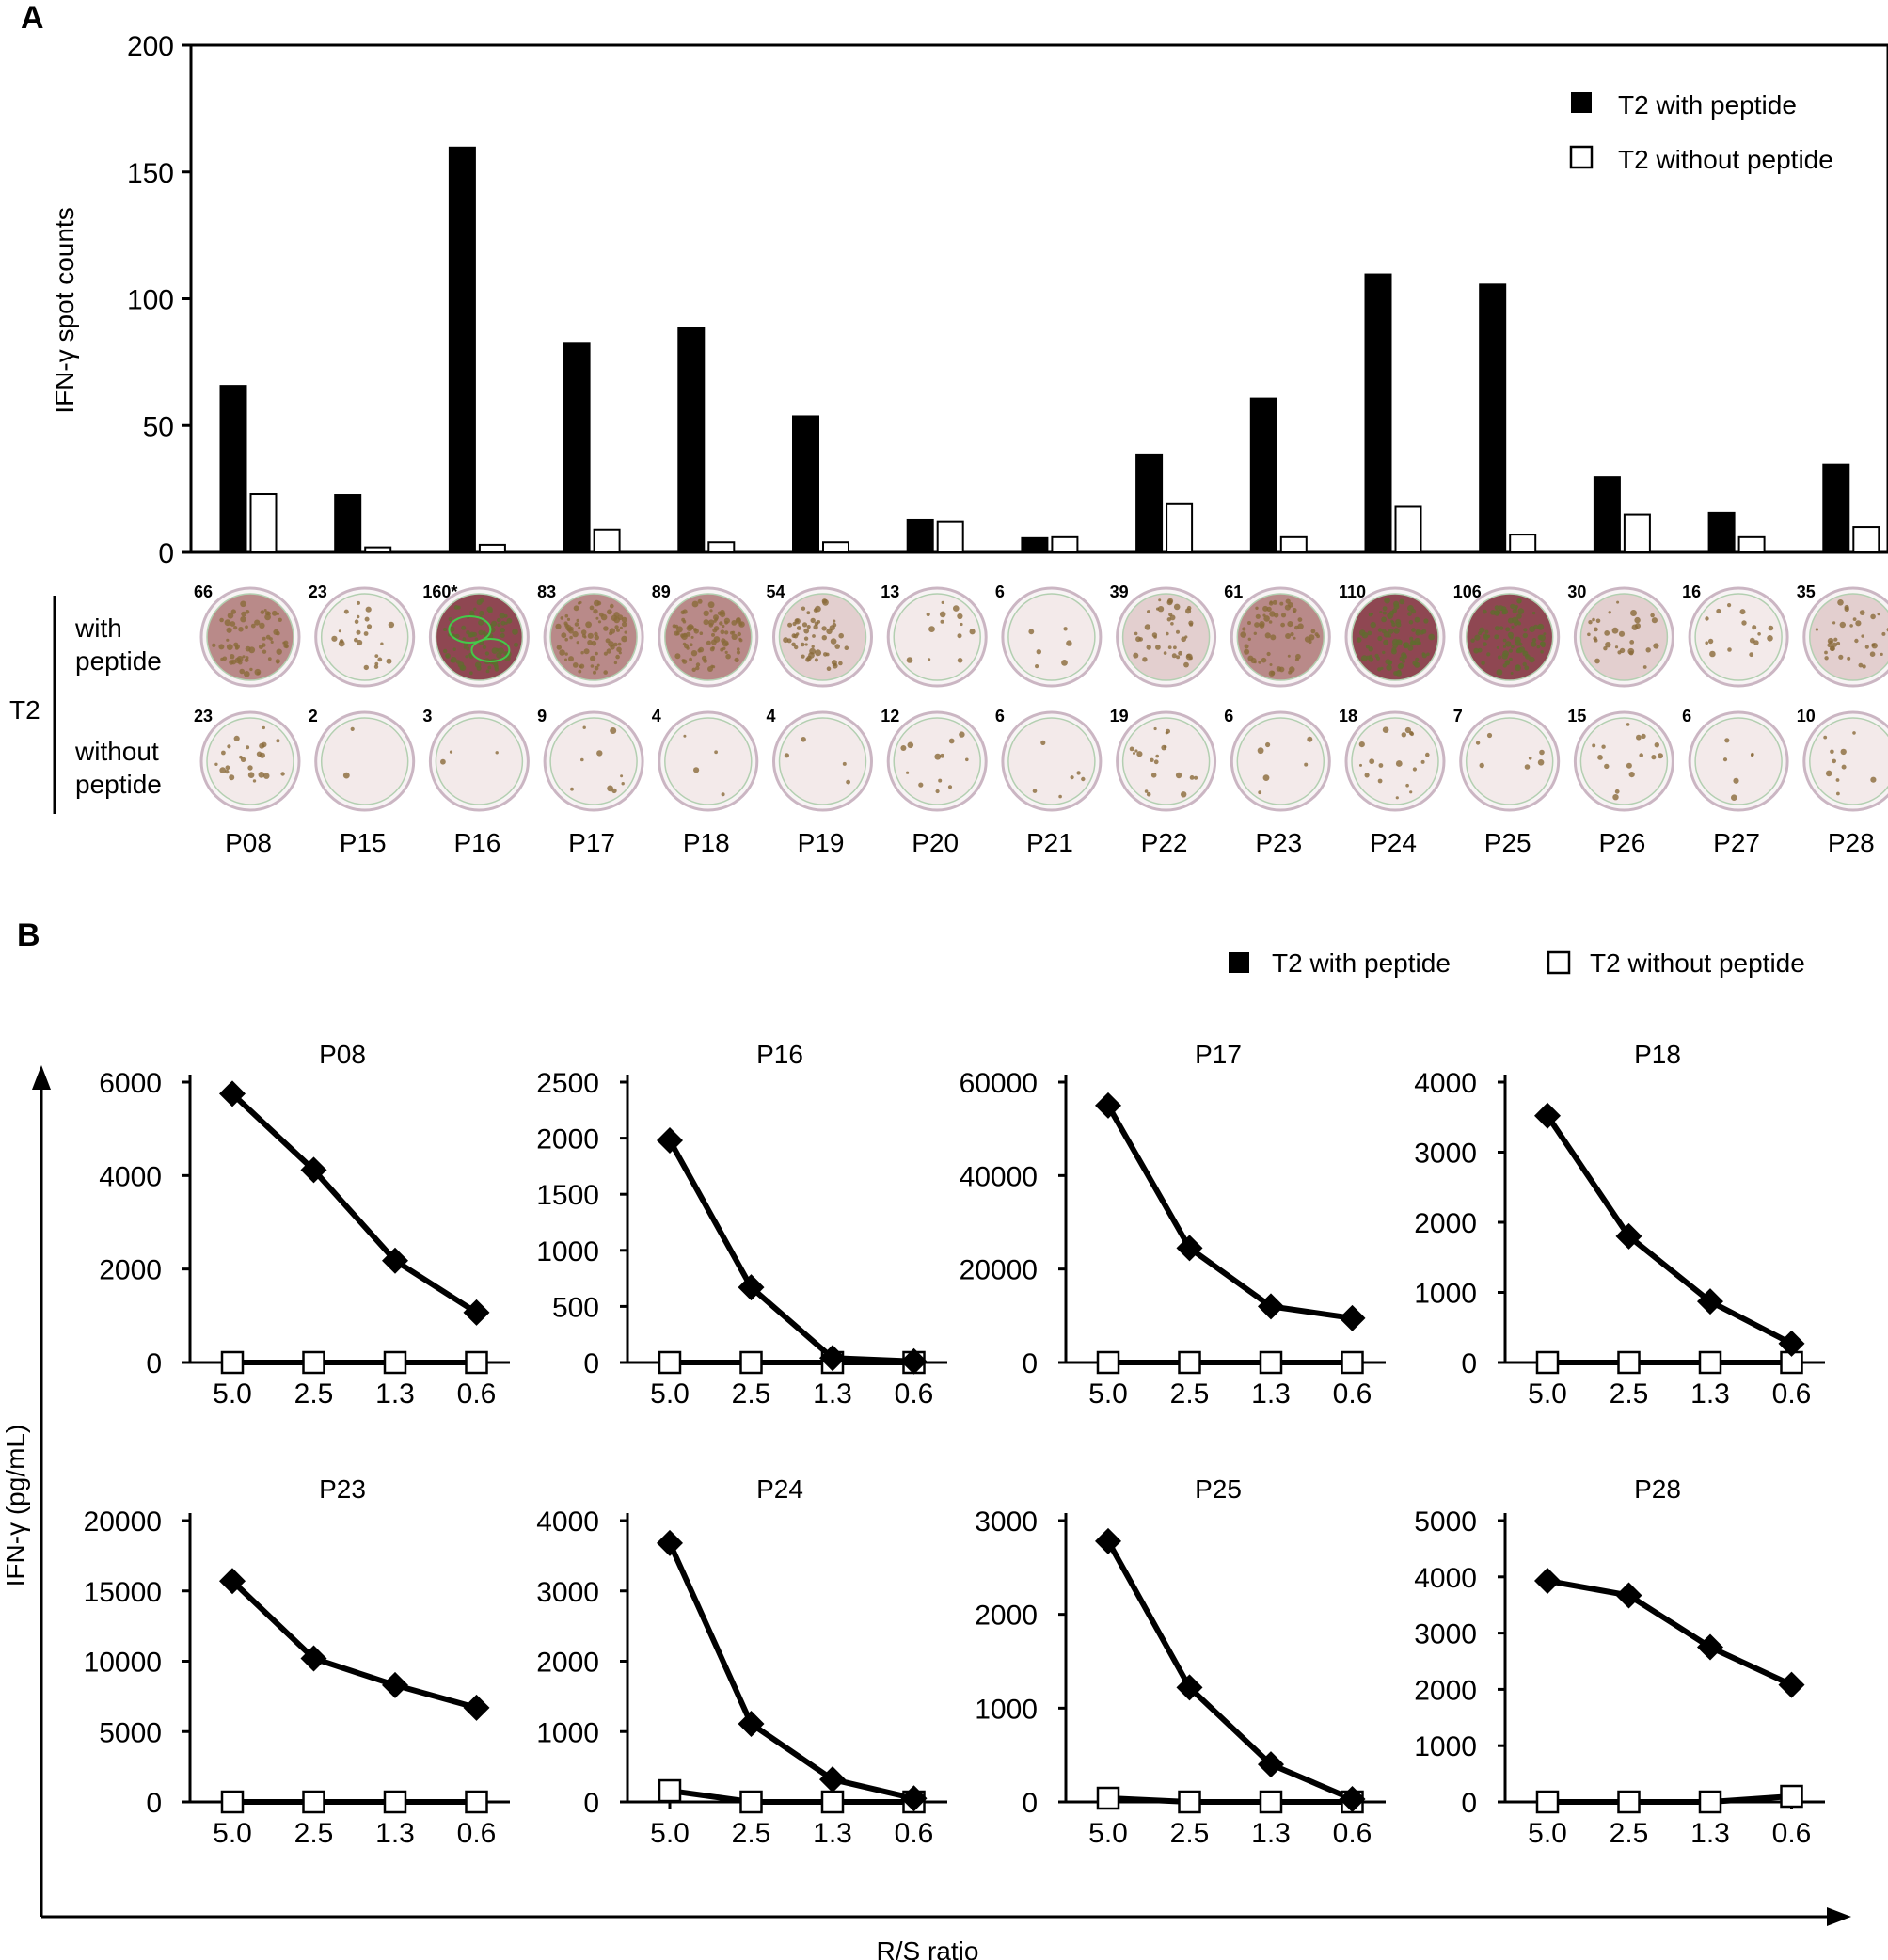 This screenshot has height=1960, width=1888. What do you see at coordinates (150, 46) in the screenshot?
I see `panel-a-ytick-label: 200` at bounding box center [150, 46].